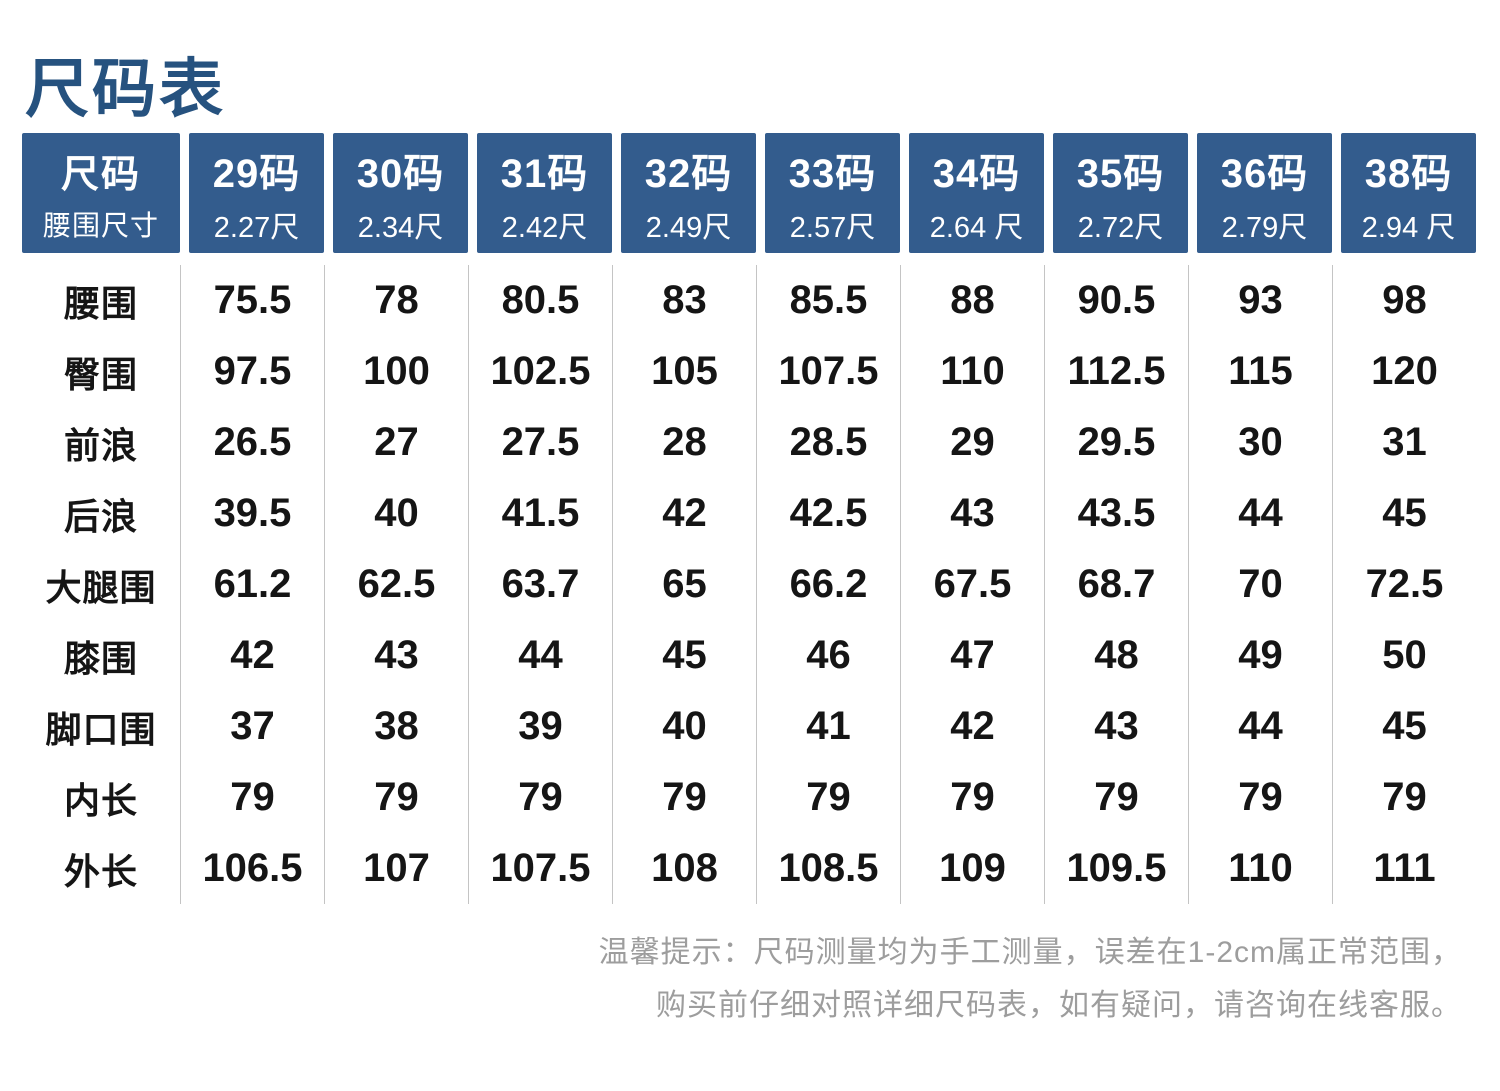 The width and height of the screenshot is (1500, 1091). Describe the element at coordinates (1120, 227) in the screenshot. I see `size-chi-label: 2.72尺` at that location.